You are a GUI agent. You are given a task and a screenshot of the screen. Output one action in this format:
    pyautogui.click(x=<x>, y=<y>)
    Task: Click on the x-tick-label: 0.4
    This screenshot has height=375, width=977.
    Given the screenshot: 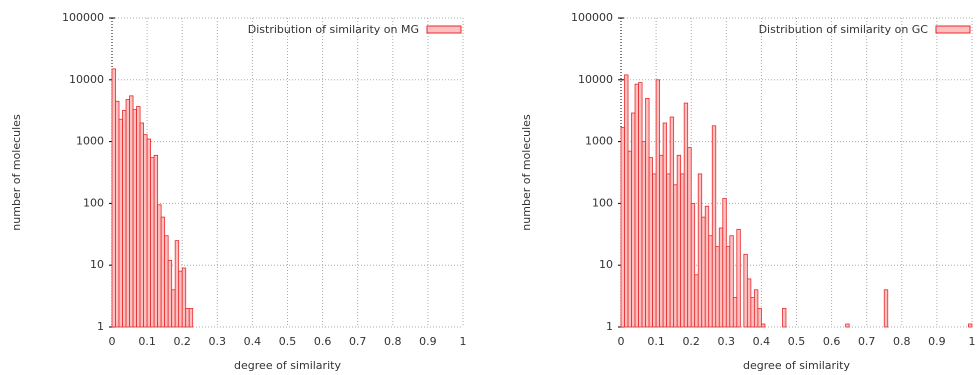 What is the action you would take?
    pyautogui.click(x=253, y=341)
    